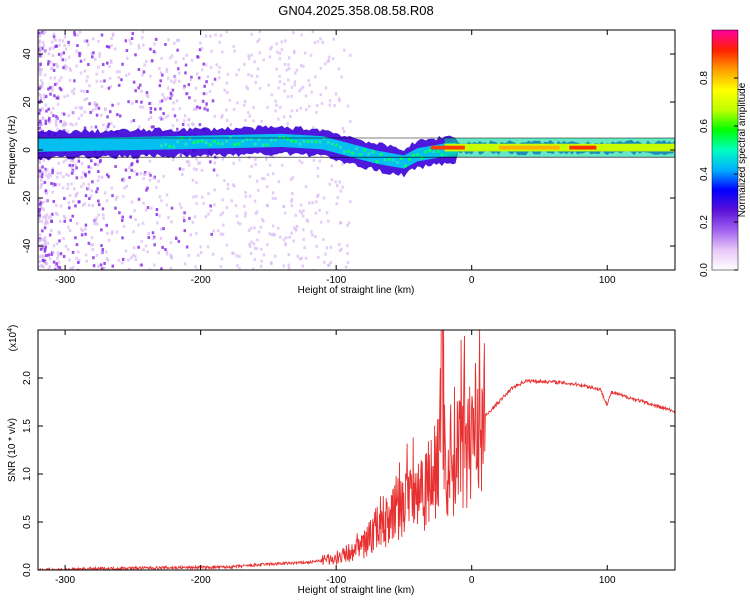 This screenshot has width=750, height=600. Describe the element at coordinates (27, 54) in the screenshot. I see `y-tick-label: 40` at that location.